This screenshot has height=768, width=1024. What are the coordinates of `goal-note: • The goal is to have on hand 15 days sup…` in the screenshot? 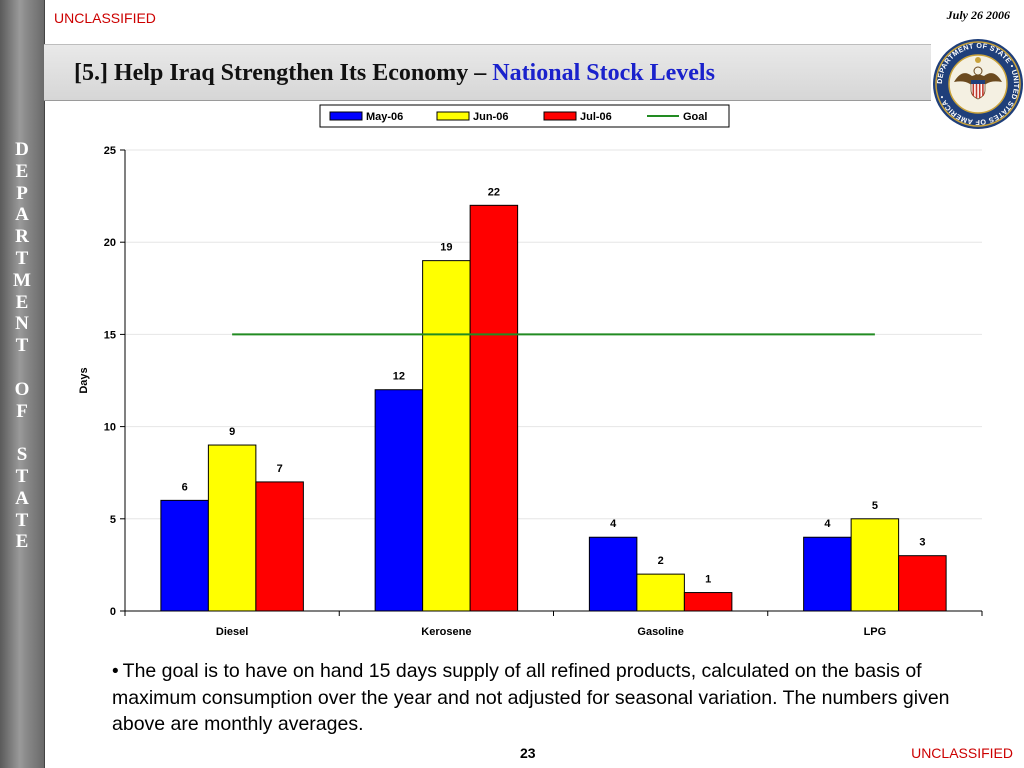 It's located at (537, 697).